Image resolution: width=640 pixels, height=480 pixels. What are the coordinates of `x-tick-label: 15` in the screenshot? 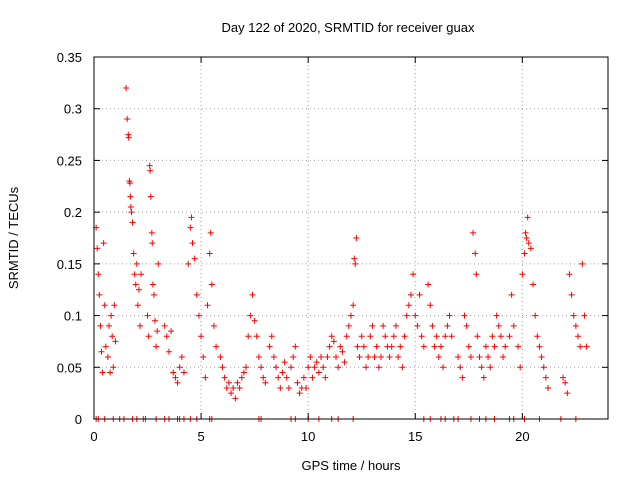 It's located at (415, 436).